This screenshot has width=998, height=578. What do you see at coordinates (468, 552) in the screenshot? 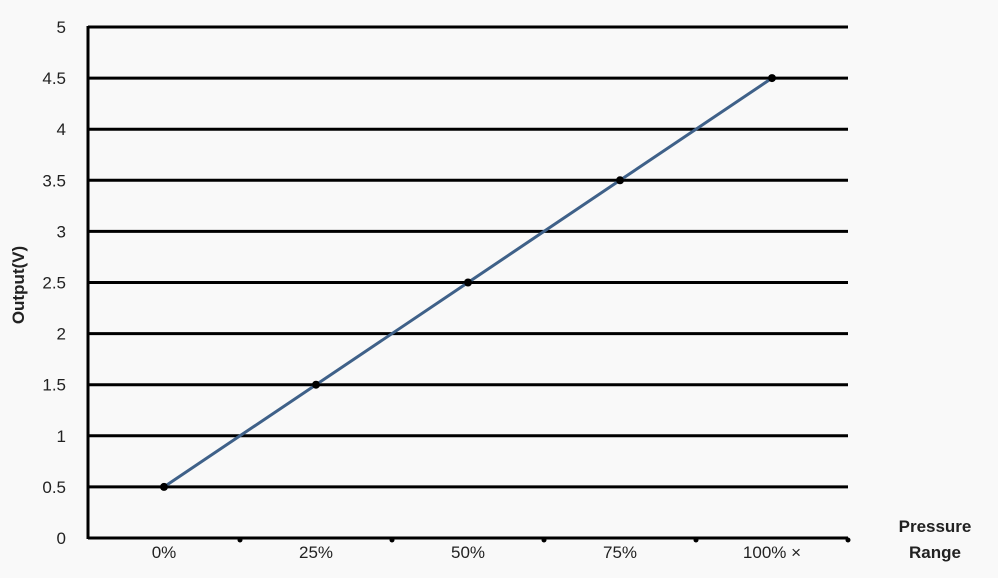
I see `x-tick-label: 50%` at bounding box center [468, 552].